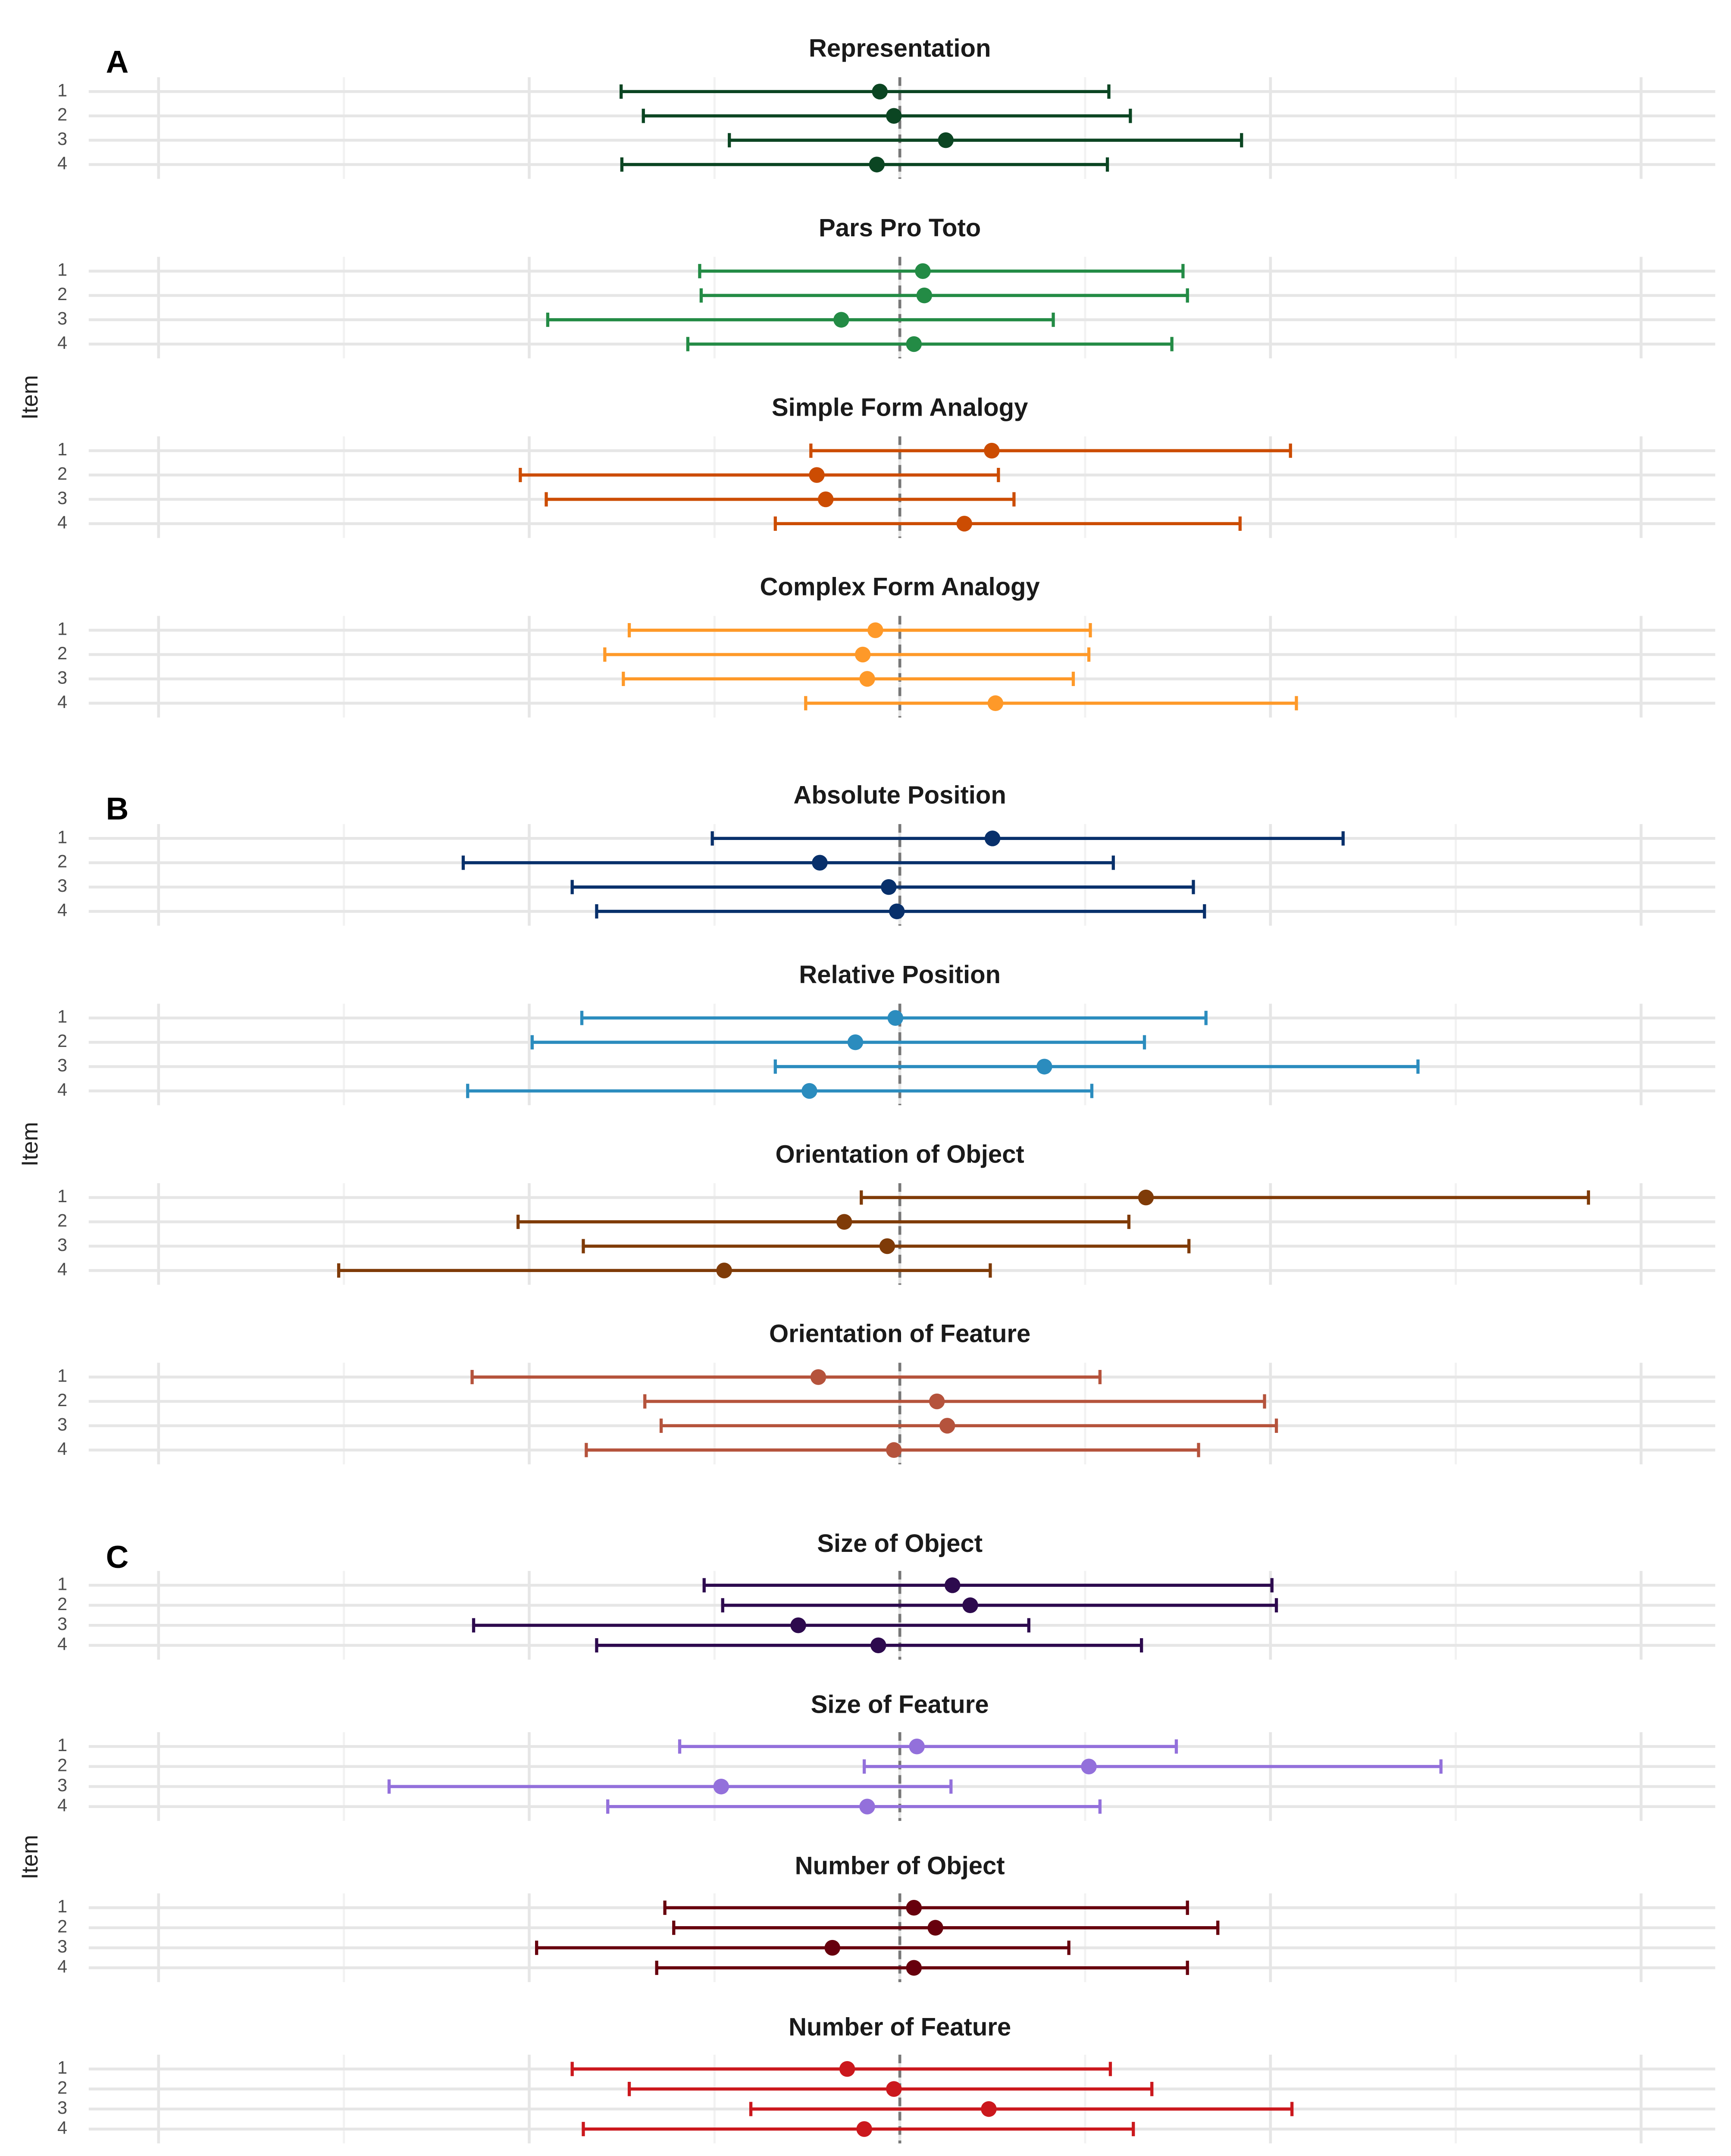 This screenshot has height=2156, width=1731. I want to click on x-tick-label: 0.5, so click(1270, 2154).